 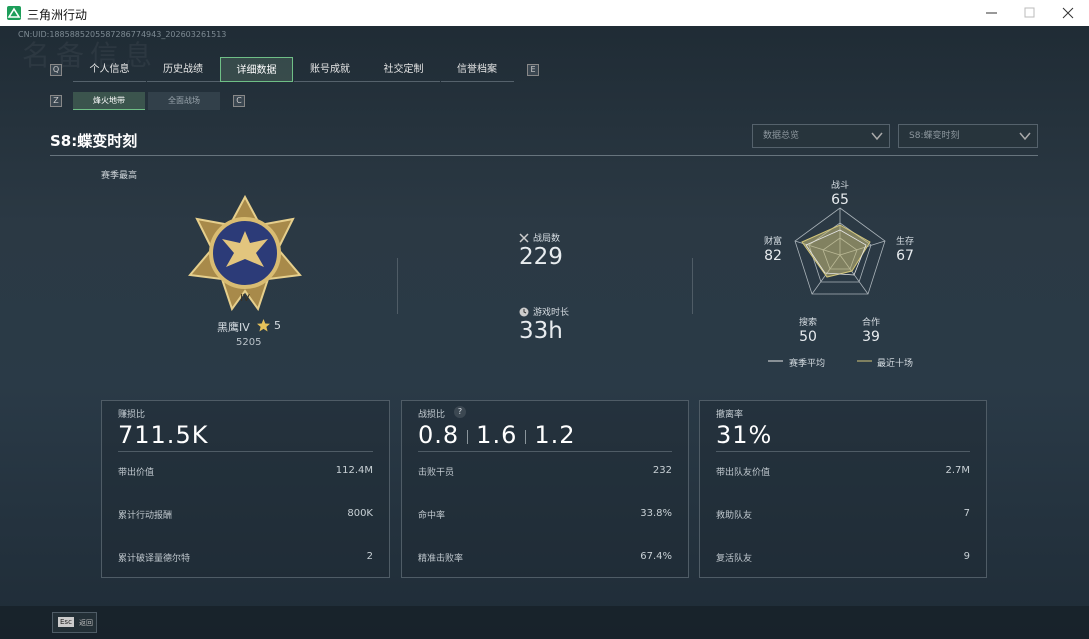 I want to click on key-hint: Esc, so click(x=66, y=622).